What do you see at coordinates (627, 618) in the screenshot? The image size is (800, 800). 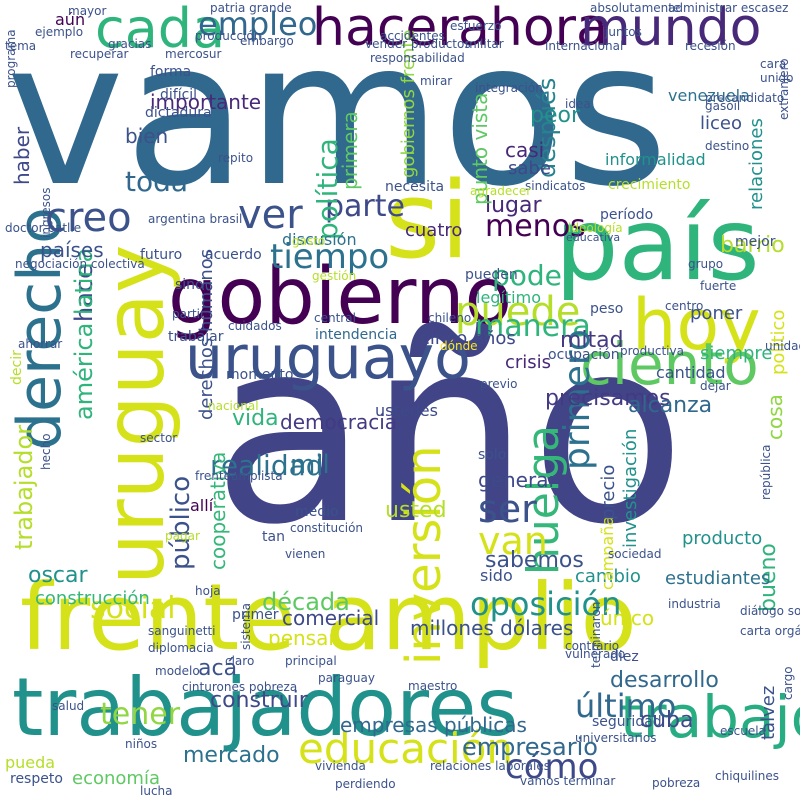 I see `word: único` at bounding box center [627, 618].